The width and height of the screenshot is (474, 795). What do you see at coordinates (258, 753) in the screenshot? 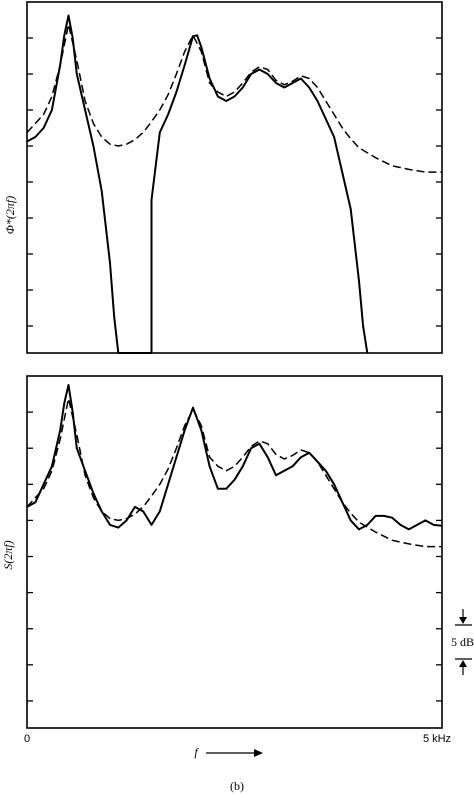
I see `arrow-right-icon` at bounding box center [258, 753].